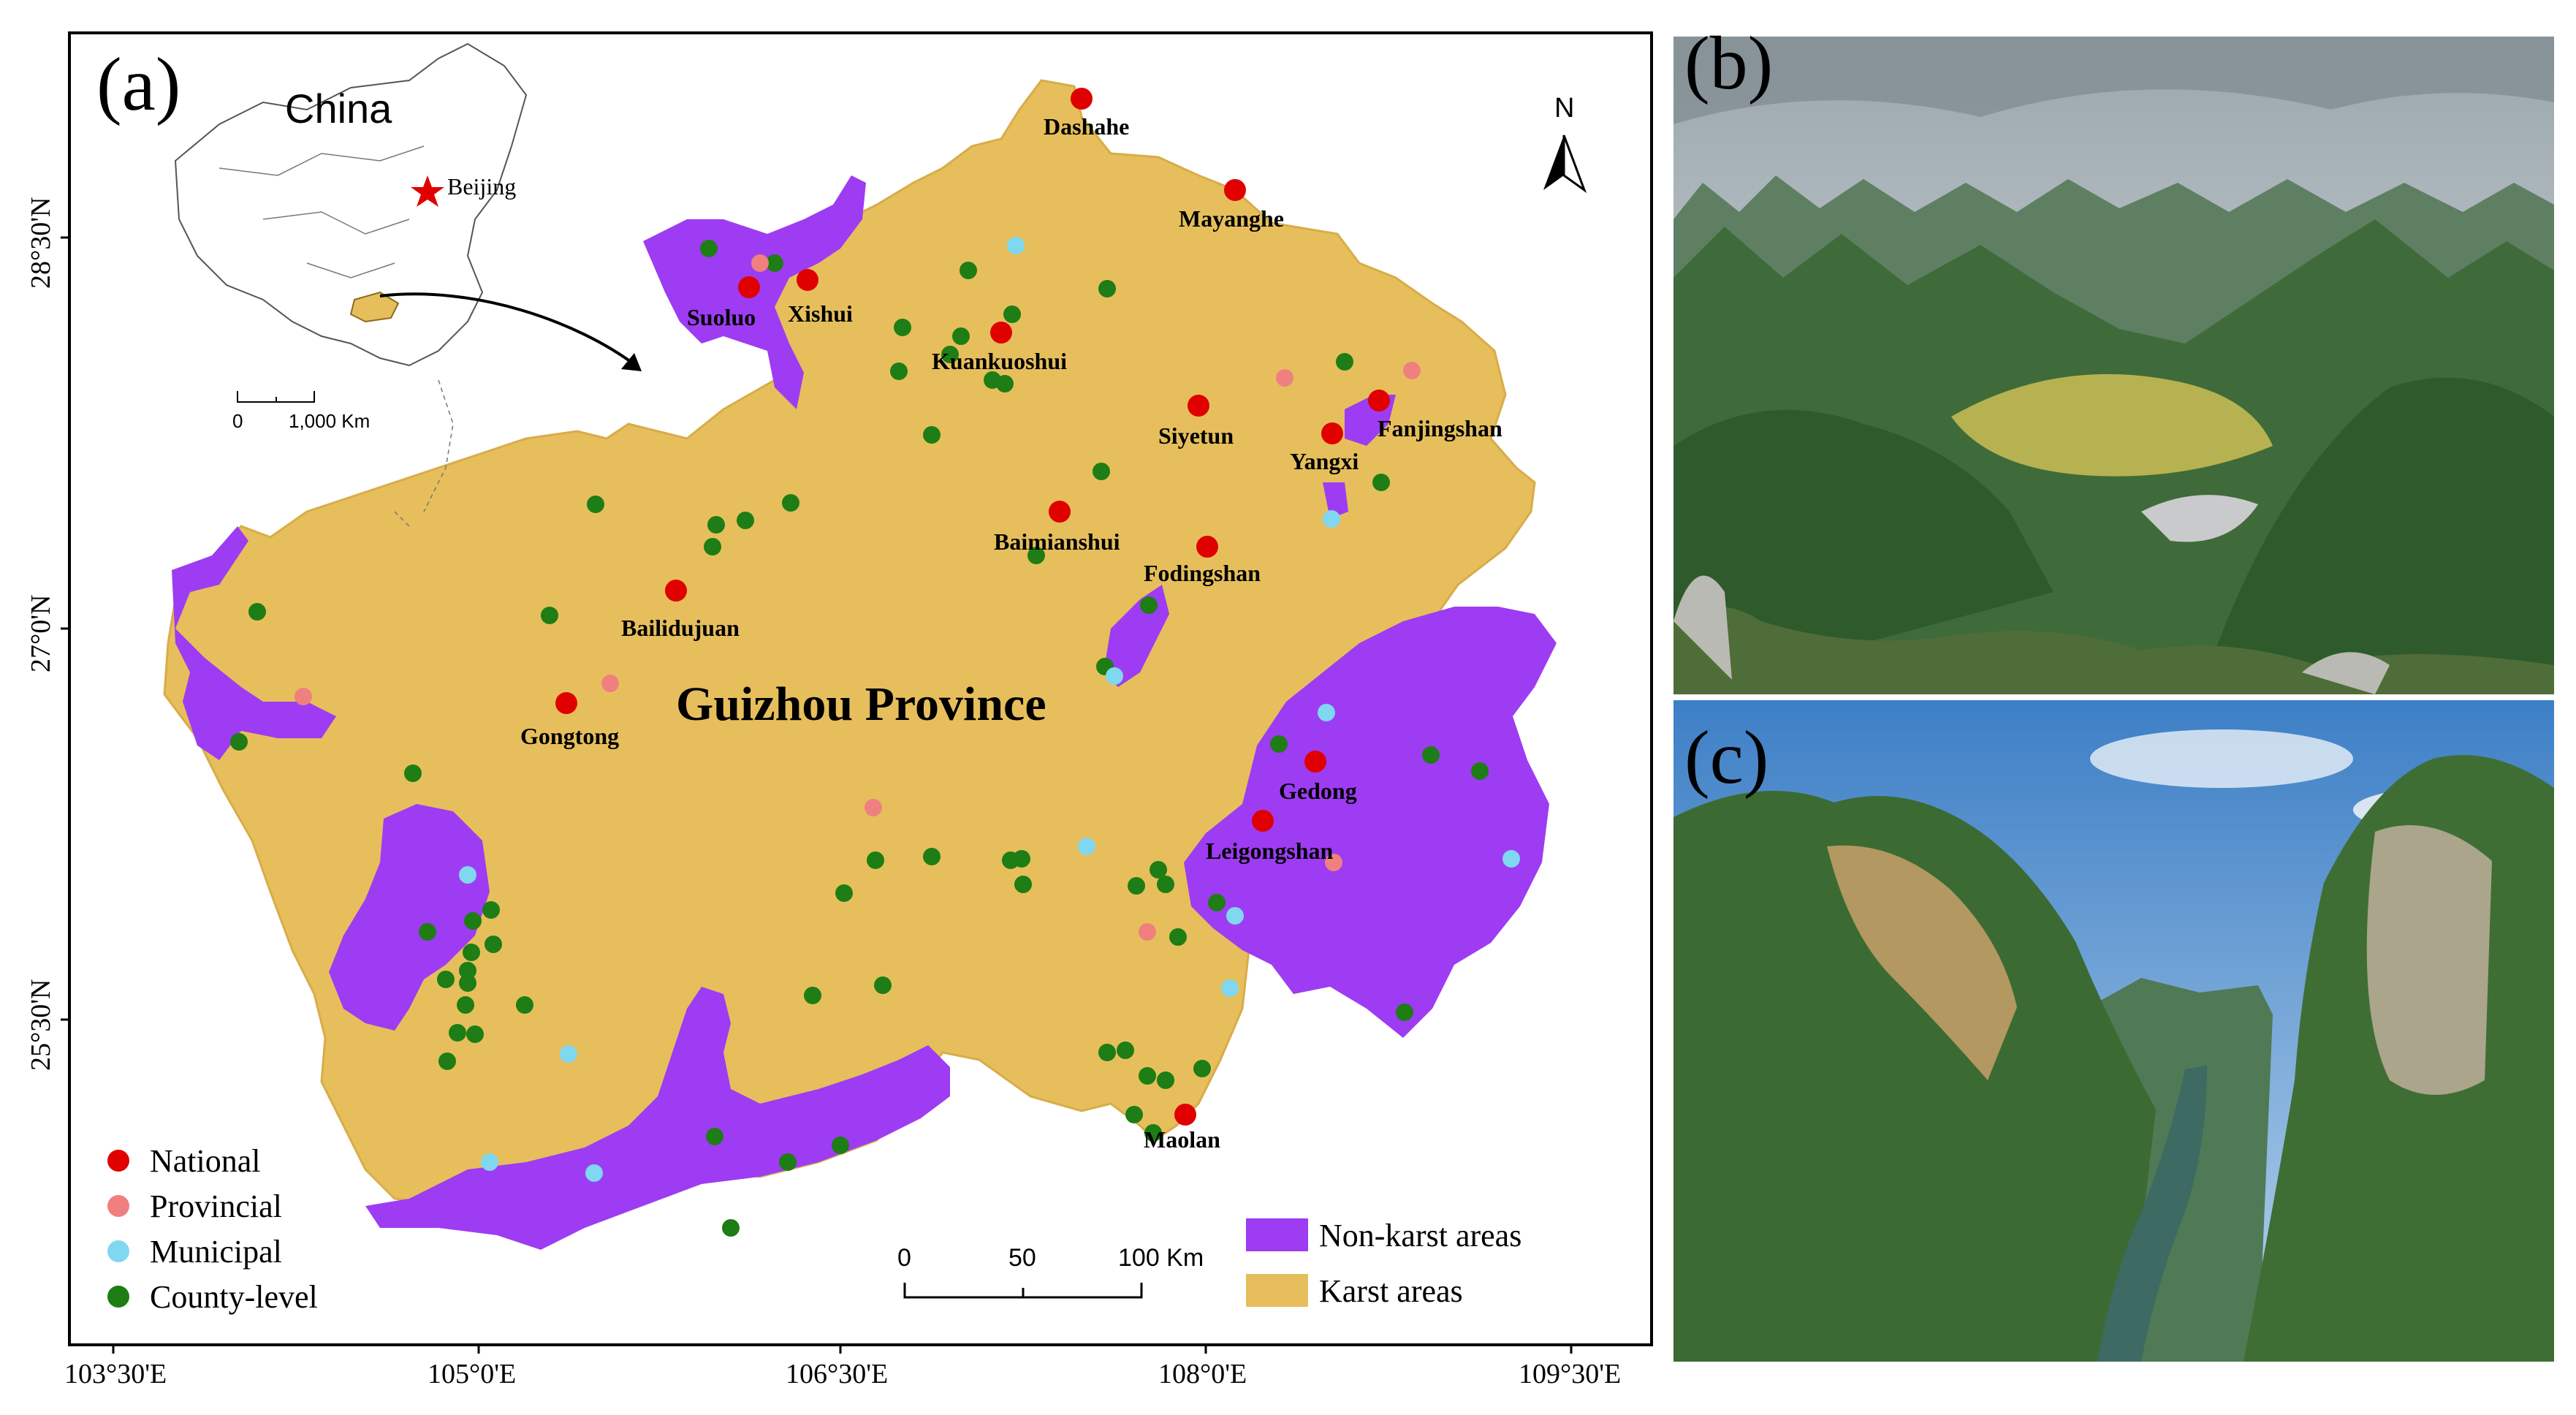  Describe the element at coordinates (234, 1297) in the screenshot. I see `legend-county-label: County-level` at that location.